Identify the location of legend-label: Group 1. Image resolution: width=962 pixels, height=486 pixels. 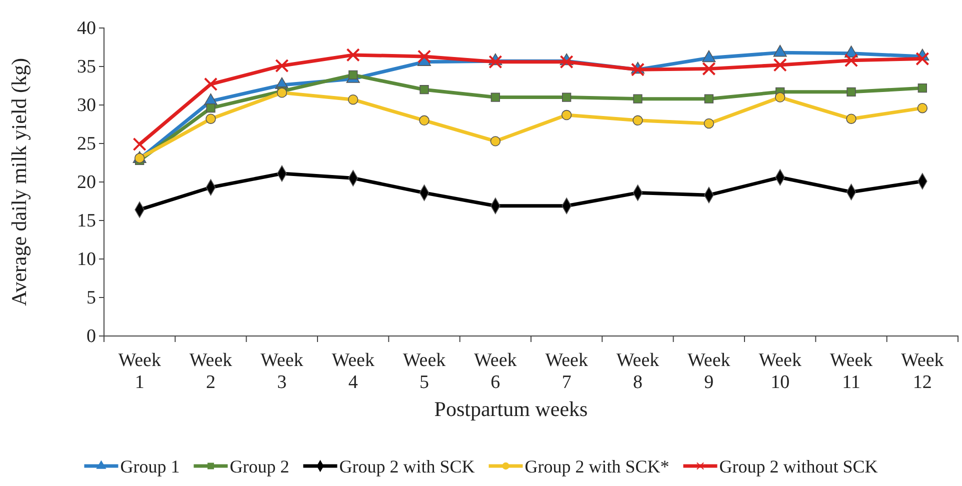
(150, 466).